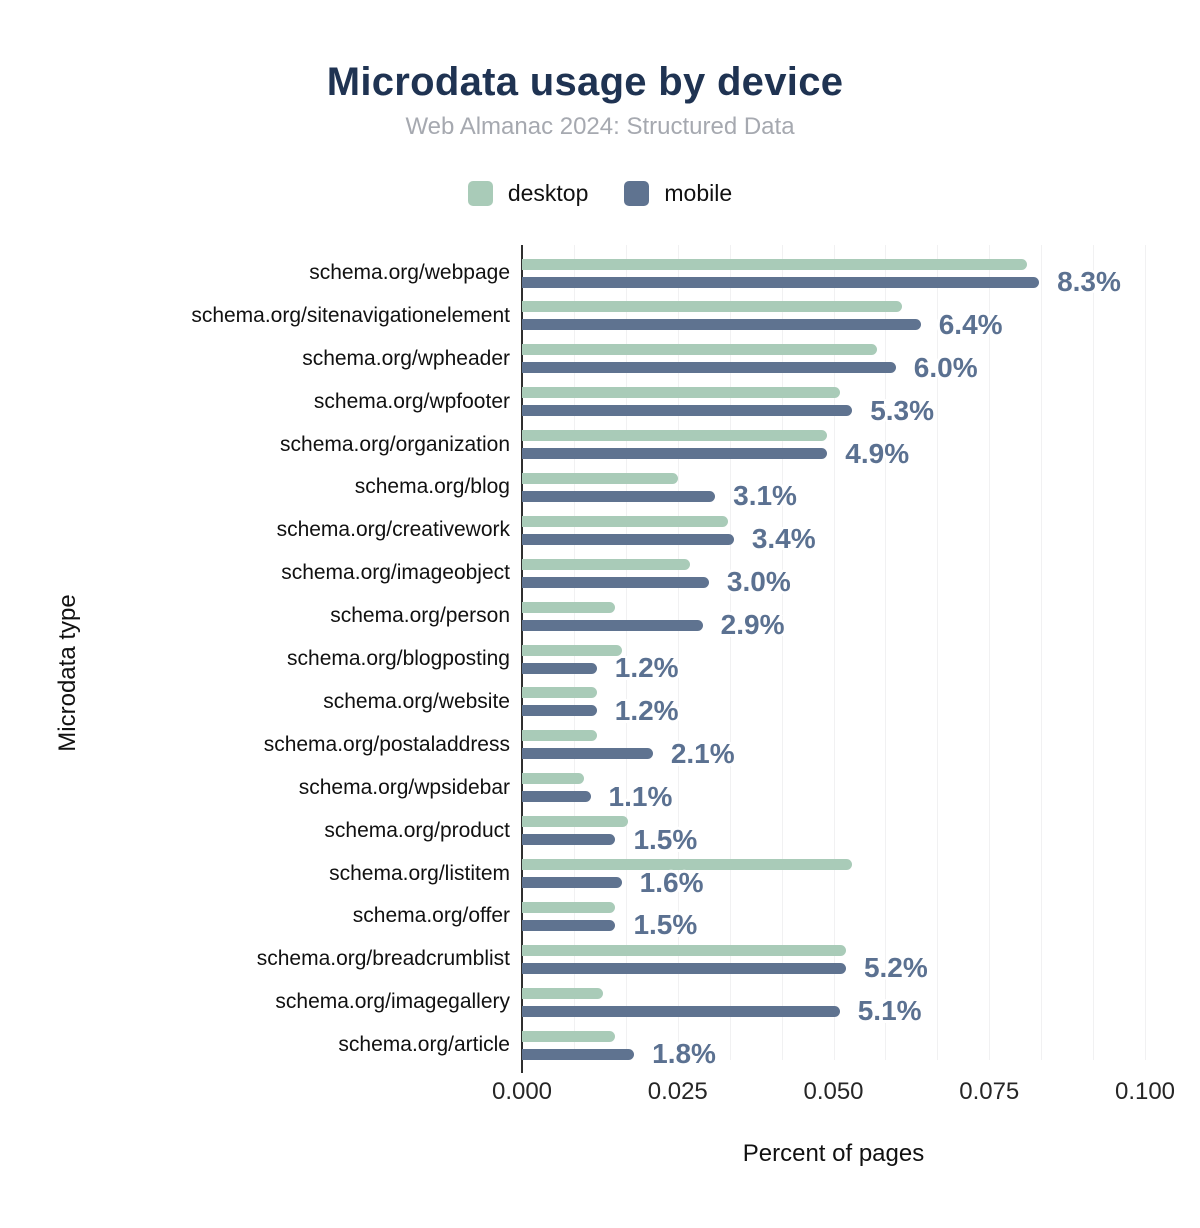 Image resolution: width=1200 pixels, height=1228 pixels. What do you see at coordinates (522, 1091) in the screenshot?
I see `x-tick-label: 0.000` at bounding box center [522, 1091].